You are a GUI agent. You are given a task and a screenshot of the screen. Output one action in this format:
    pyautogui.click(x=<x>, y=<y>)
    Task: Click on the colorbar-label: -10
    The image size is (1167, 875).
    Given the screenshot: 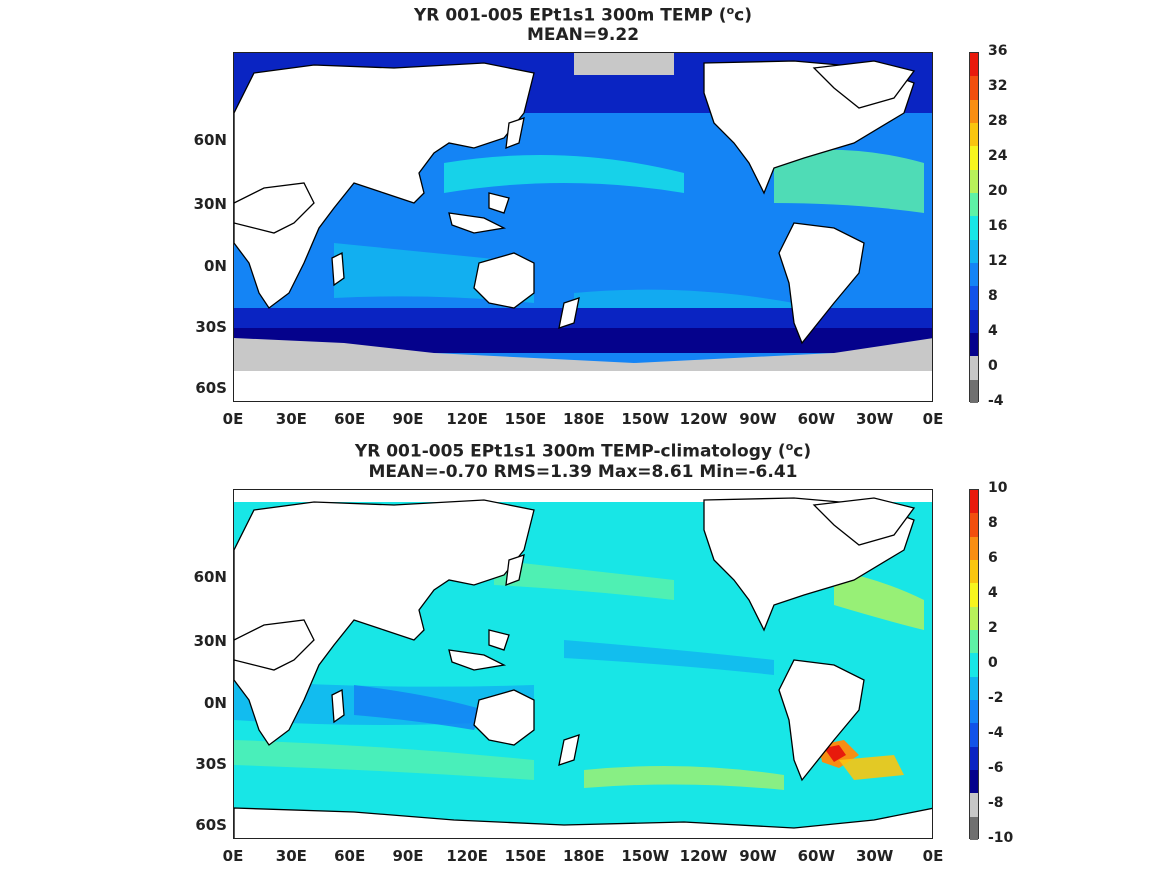 What is the action you would take?
    pyautogui.click(x=1001, y=838)
    